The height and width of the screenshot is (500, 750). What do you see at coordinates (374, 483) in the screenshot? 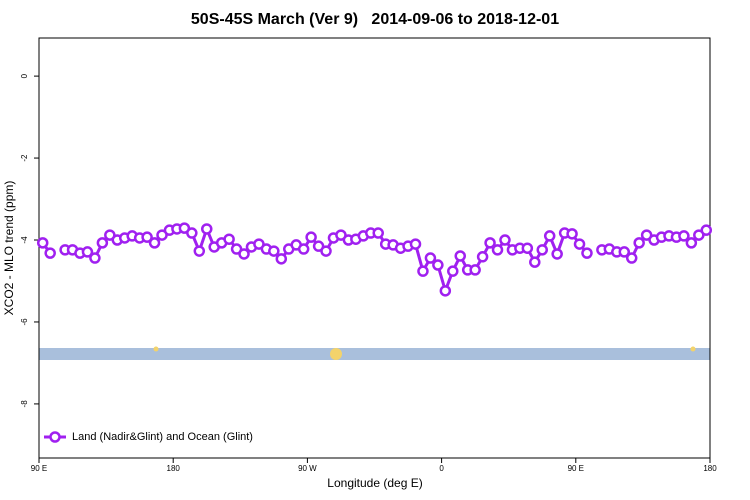
I see `x-axis-label: Longitude (deg E)` at bounding box center [374, 483].